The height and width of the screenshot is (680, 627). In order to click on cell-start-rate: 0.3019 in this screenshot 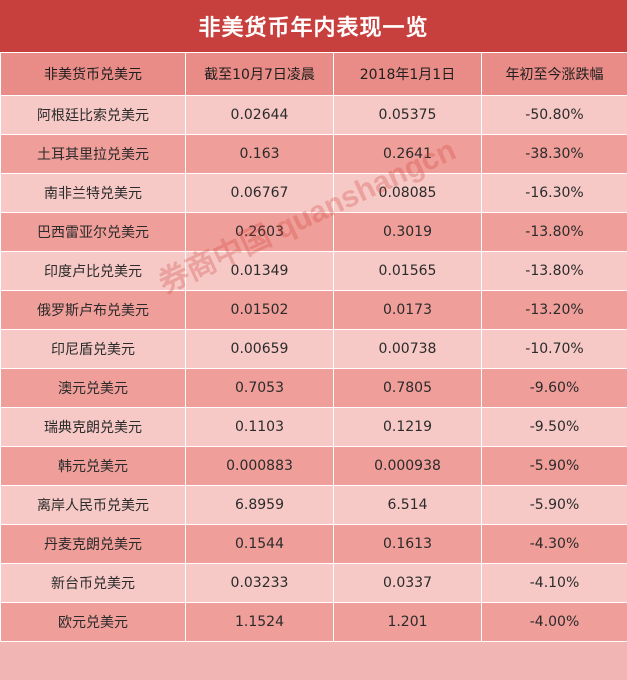, I will do `click(407, 232)`.